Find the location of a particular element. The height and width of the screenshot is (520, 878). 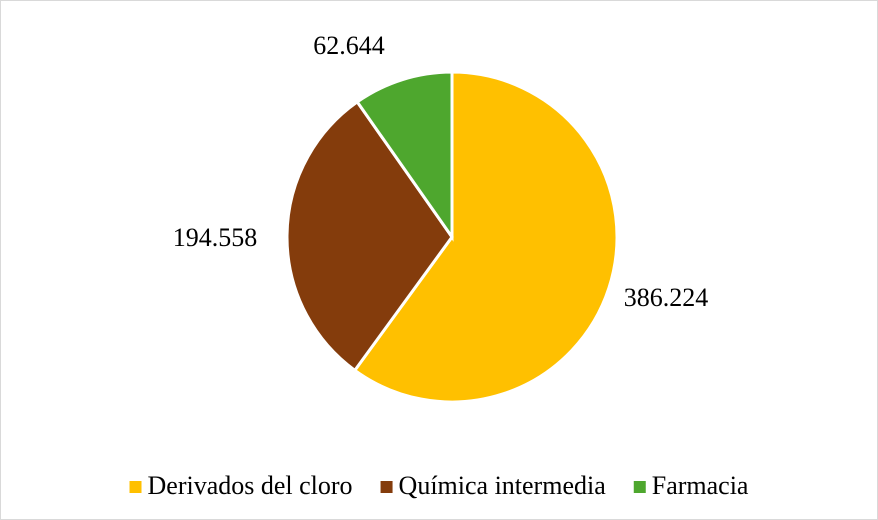

data-label: 194.558 is located at coordinates (215, 237).